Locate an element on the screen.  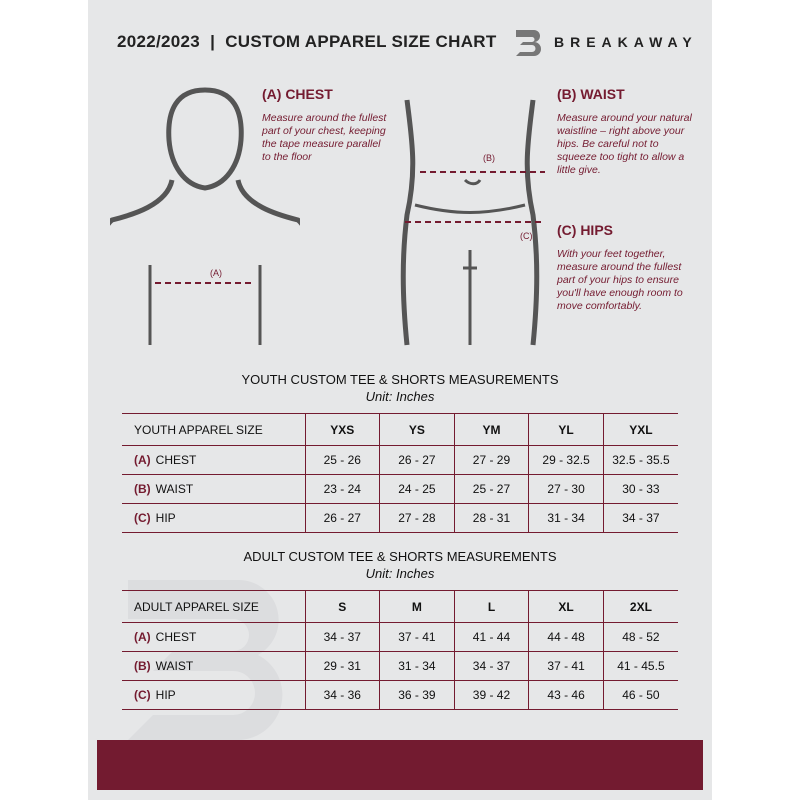
size-header: YXL is located at coordinates (640, 429).